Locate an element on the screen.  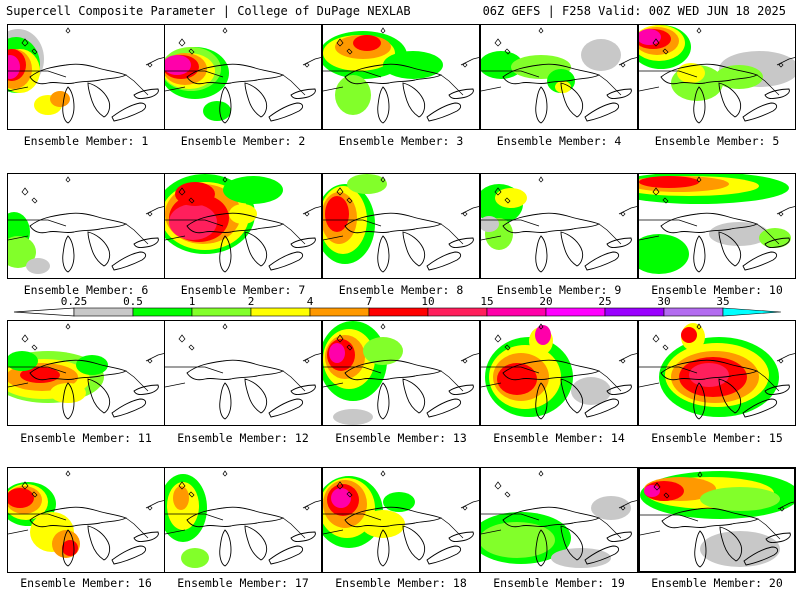
scp-contour-magenta is located at coordinates (543, 335).